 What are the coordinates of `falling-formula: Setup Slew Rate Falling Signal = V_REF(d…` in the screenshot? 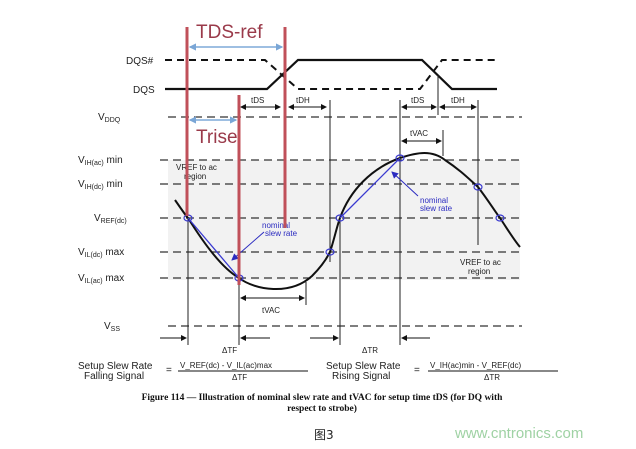 It's located at (193, 371).